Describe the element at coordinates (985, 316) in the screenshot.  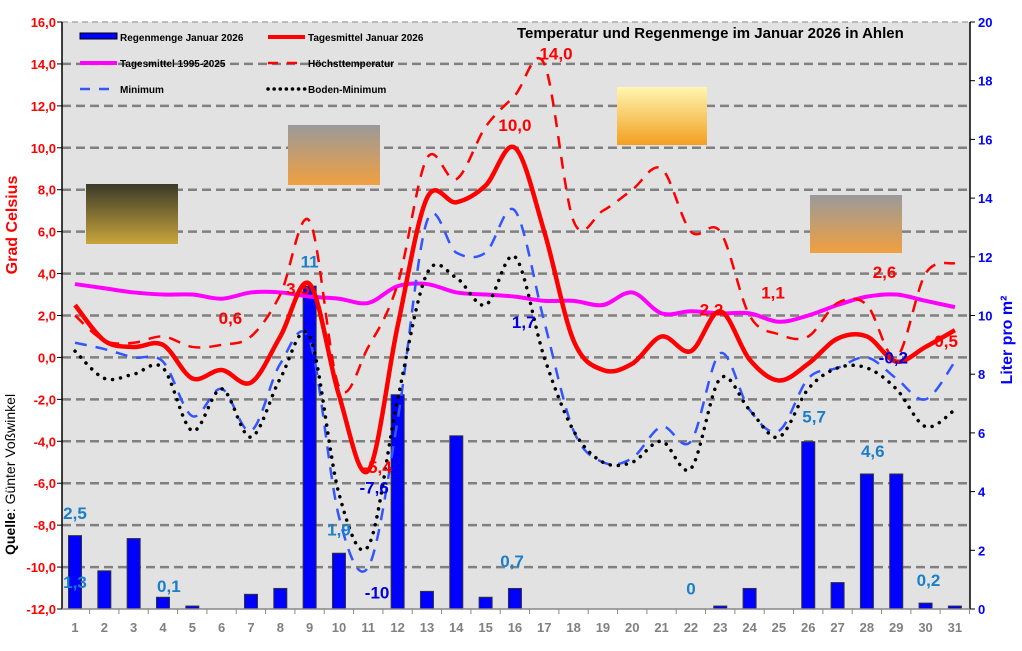
I see `y2-tick-label: 10` at that location.